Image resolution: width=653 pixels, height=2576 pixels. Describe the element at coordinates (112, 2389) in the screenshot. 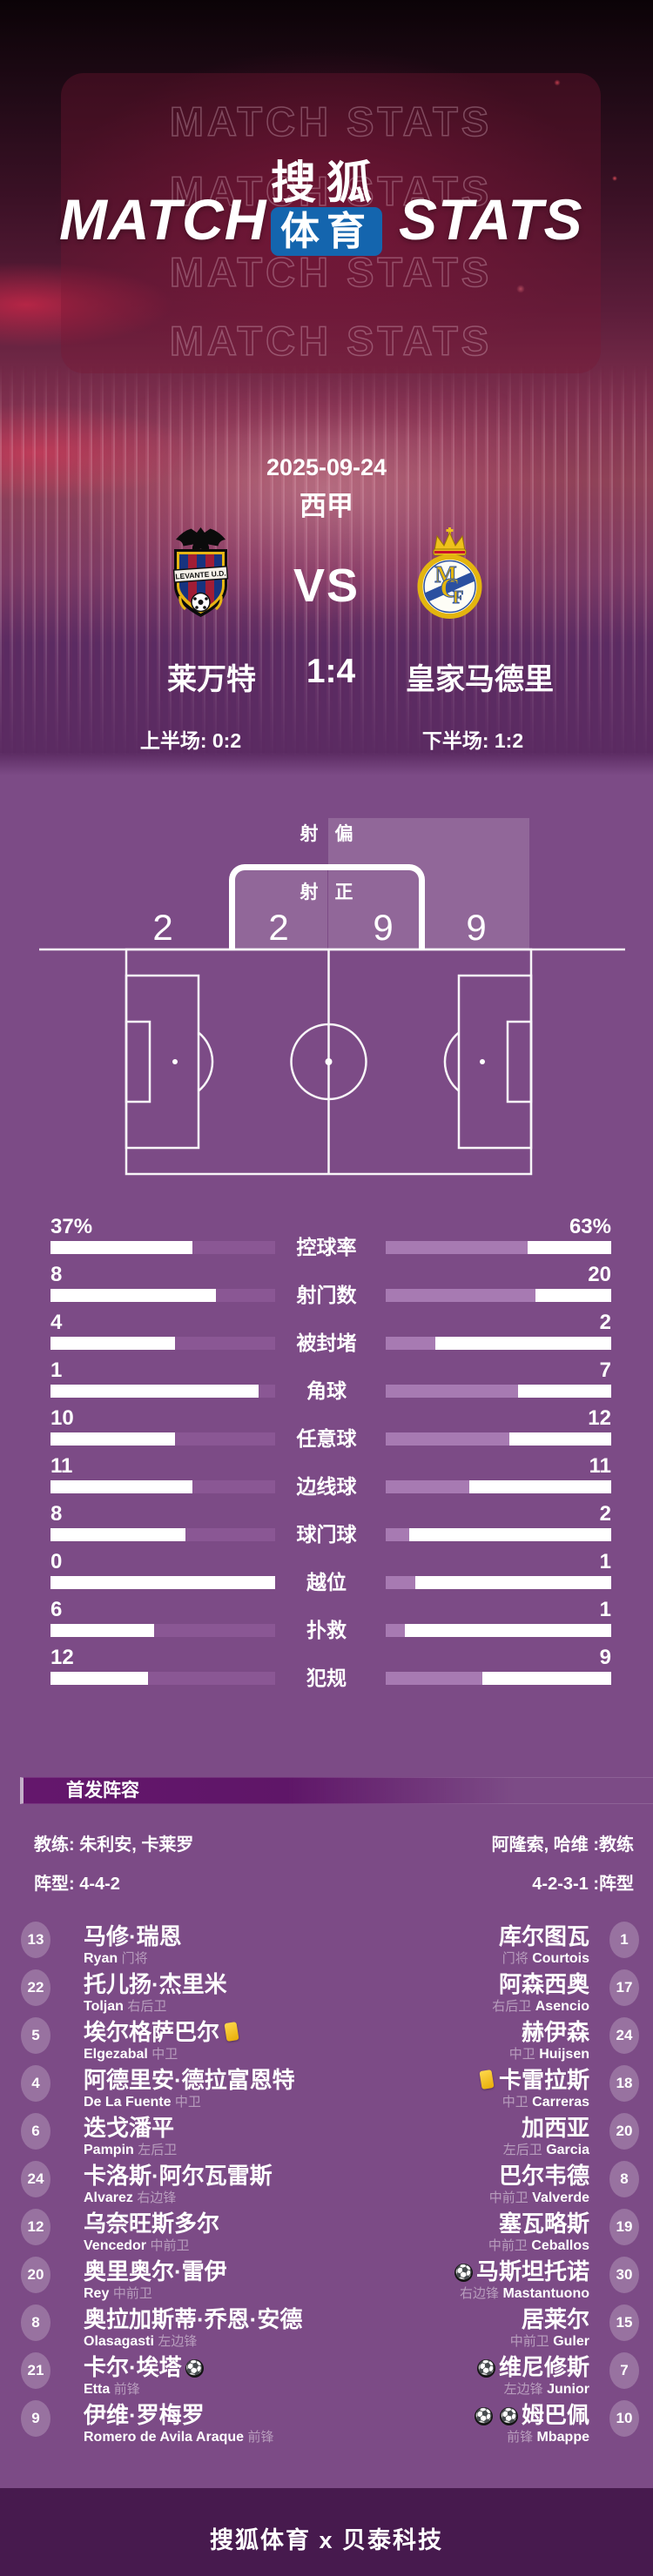

I see `player-info: Etta 前锋` at that location.